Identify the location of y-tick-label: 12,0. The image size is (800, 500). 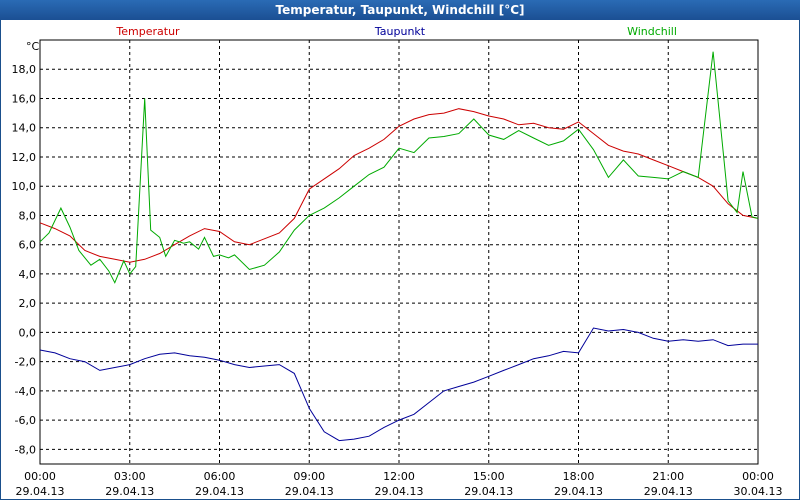
(24, 157).